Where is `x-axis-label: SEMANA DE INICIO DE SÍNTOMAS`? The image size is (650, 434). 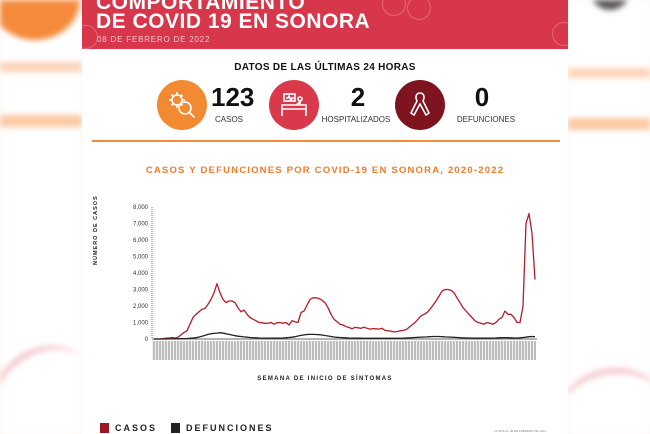
x-axis-label: SEMANA DE INICIO DE SÍNTOMAS is located at coordinates (325, 379).